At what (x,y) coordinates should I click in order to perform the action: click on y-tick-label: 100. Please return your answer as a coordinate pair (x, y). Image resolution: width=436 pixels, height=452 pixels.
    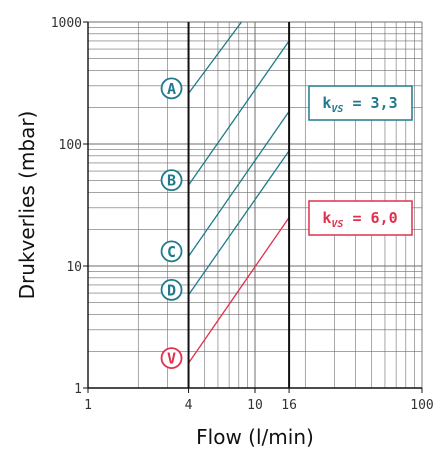
    Looking at the image, I should click on (70, 145).